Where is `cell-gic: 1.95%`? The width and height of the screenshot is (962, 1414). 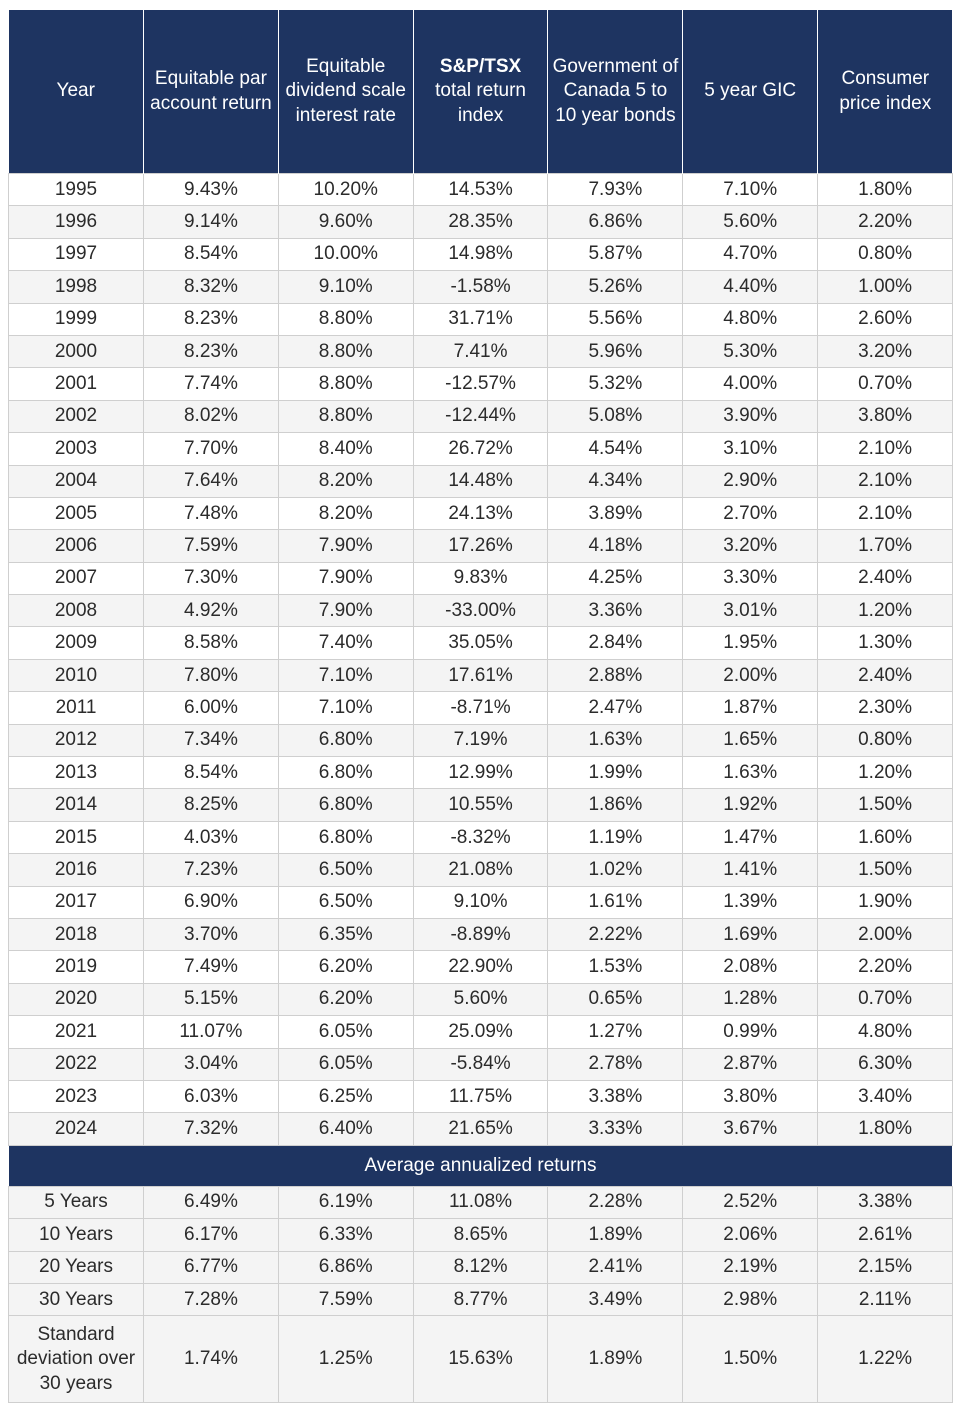 cell-gic: 1.95% is located at coordinates (750, 643).